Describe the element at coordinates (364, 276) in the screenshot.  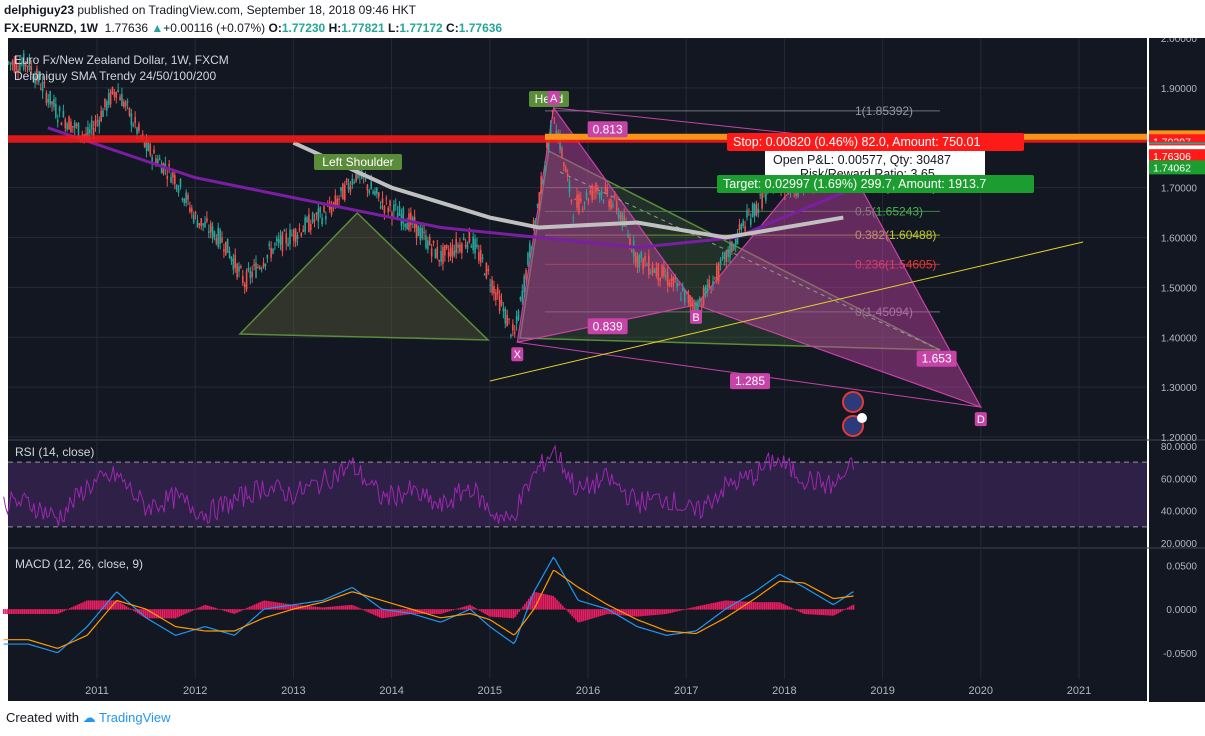
I see `left-shoulder-triangle` at that location.